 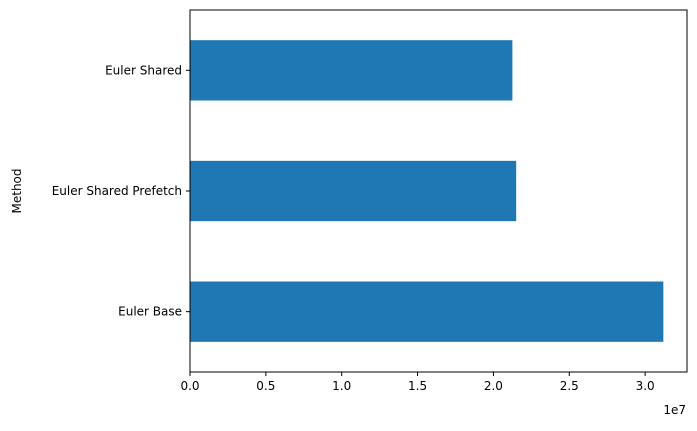 What do you see at coordinates (351, 70) in the screenshot?
I see `bar-euler-shared` at bounding box center [351, 70].